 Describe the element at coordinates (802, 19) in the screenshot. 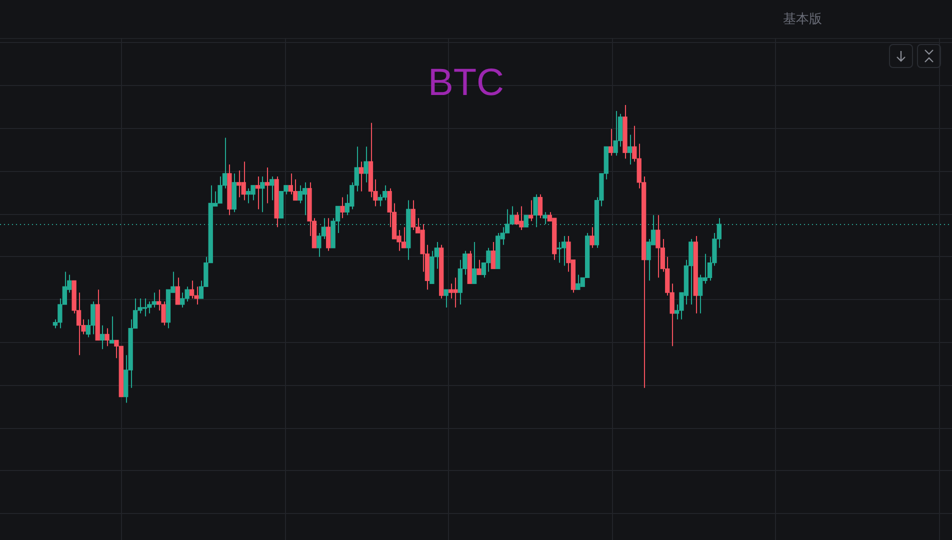

I see `text: 基本版` at that location.